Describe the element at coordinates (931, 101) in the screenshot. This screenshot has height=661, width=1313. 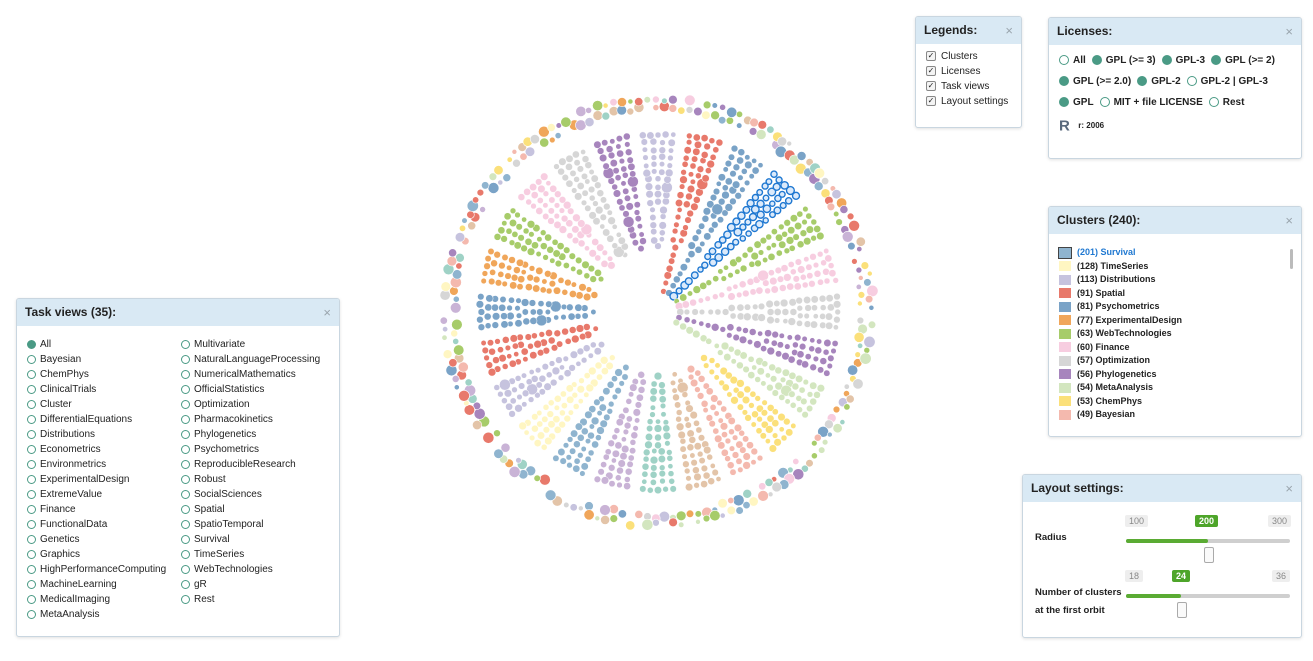
I see `checkbox-checked-icon: ✓` at that location.